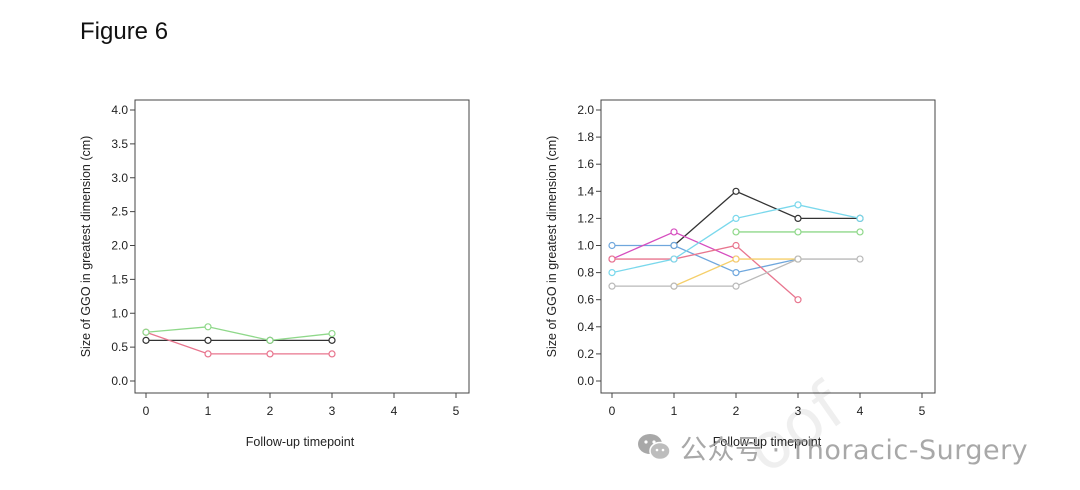  I want to click on y-tick-label: 4.0, so click(119, 110).